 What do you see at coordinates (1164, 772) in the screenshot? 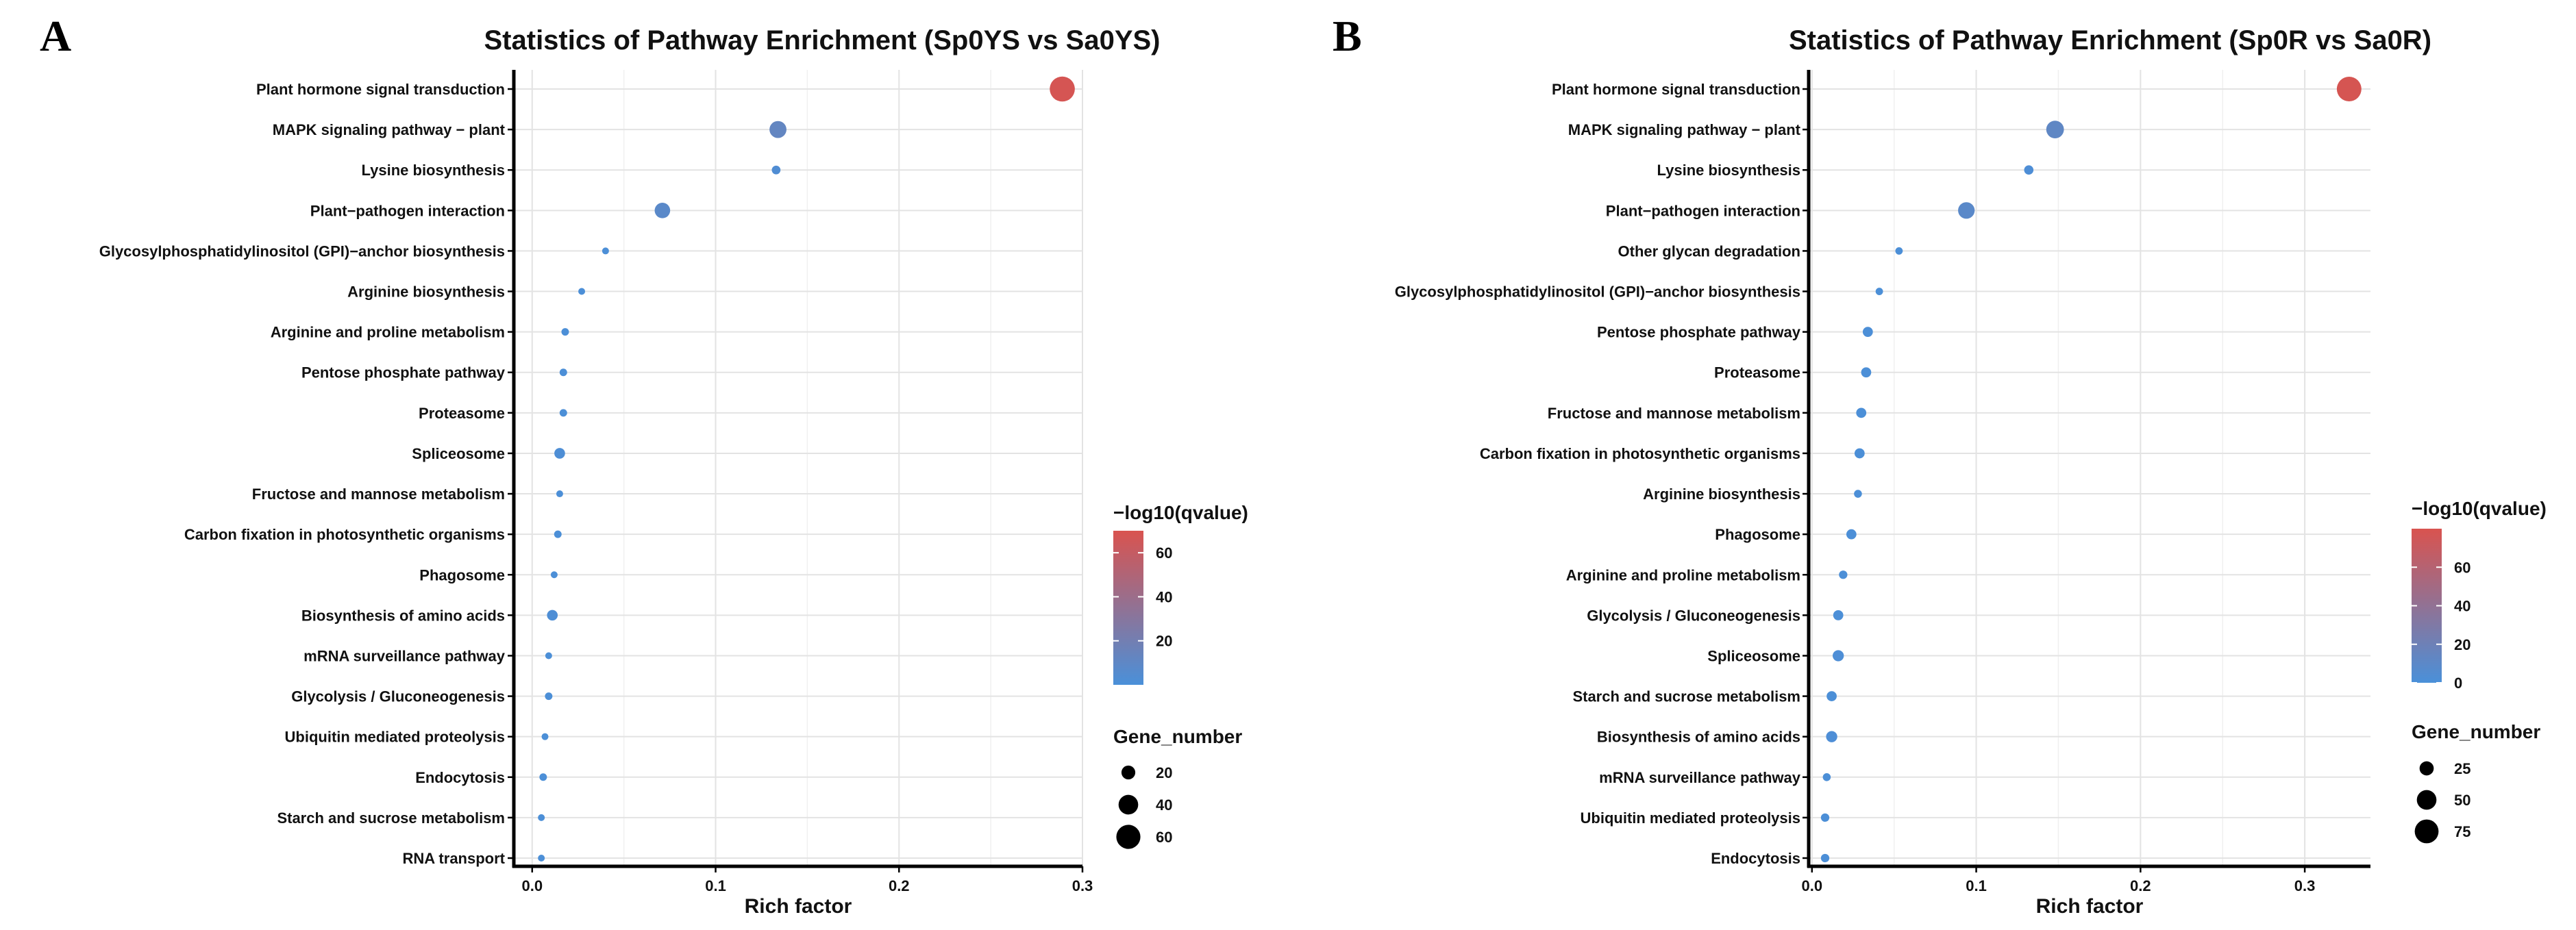
I see `size-legend-label: 20` at bounding box center [1164, 772].